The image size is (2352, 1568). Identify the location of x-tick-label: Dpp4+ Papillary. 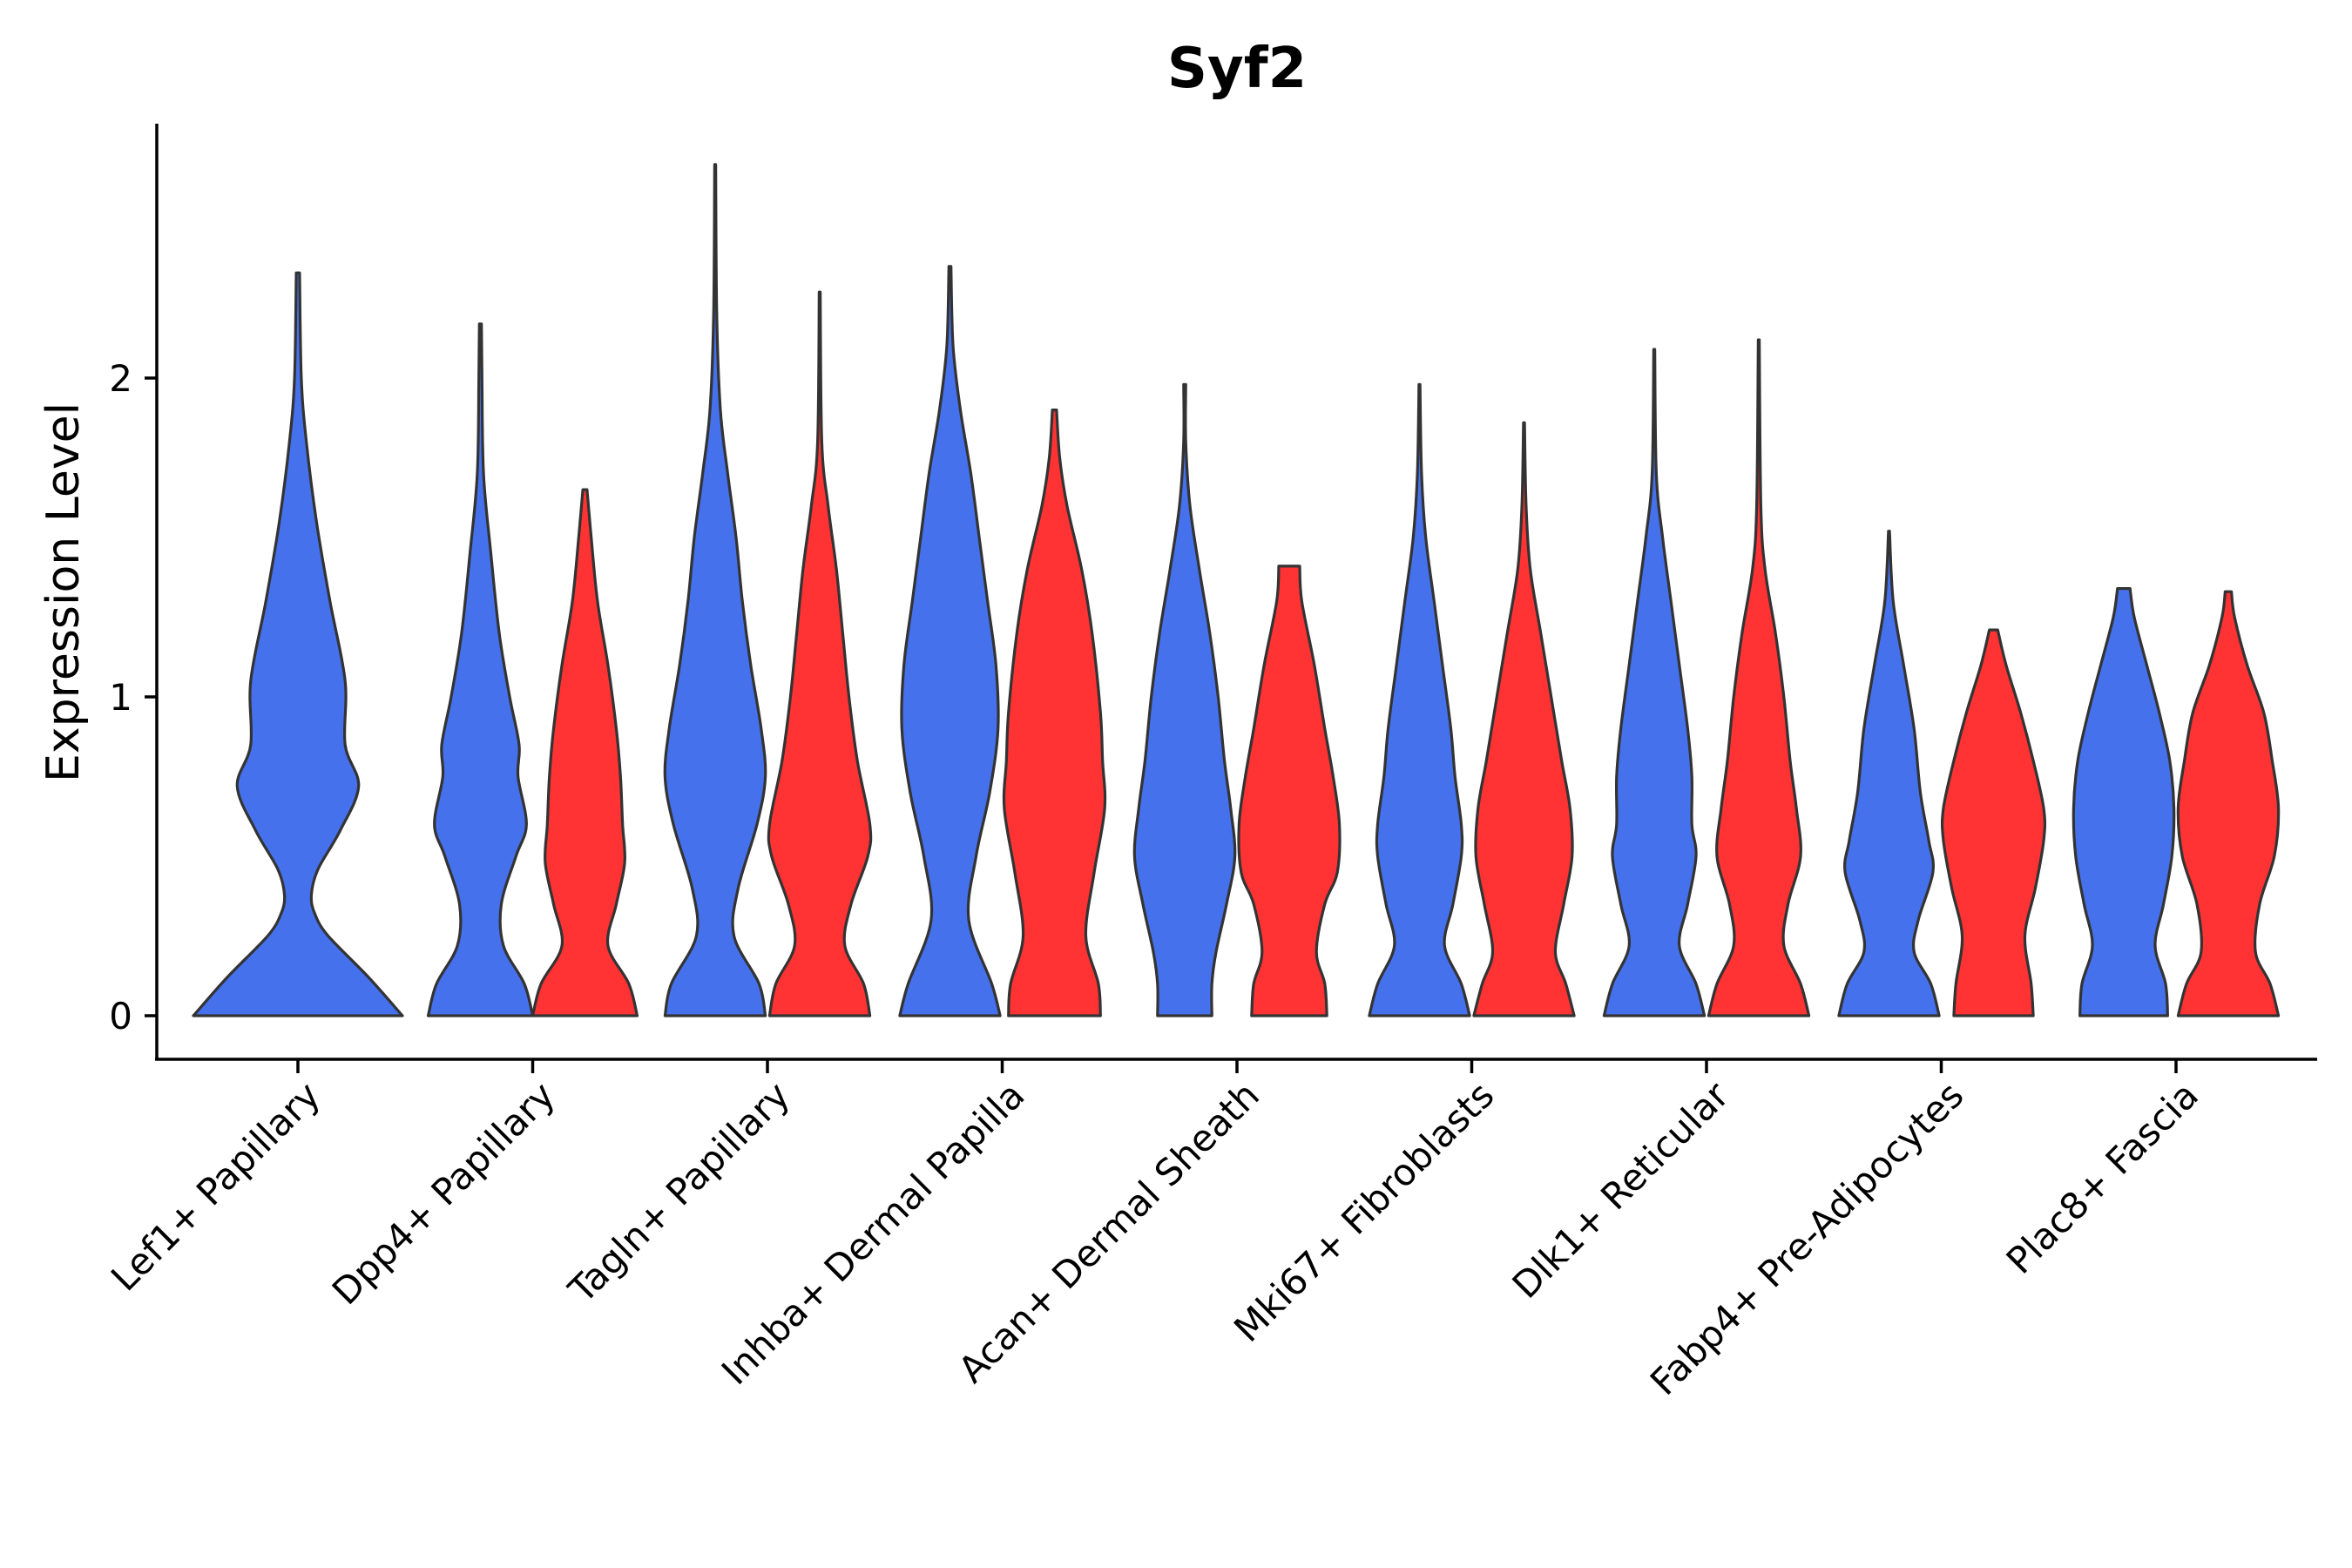
(444, 1193).